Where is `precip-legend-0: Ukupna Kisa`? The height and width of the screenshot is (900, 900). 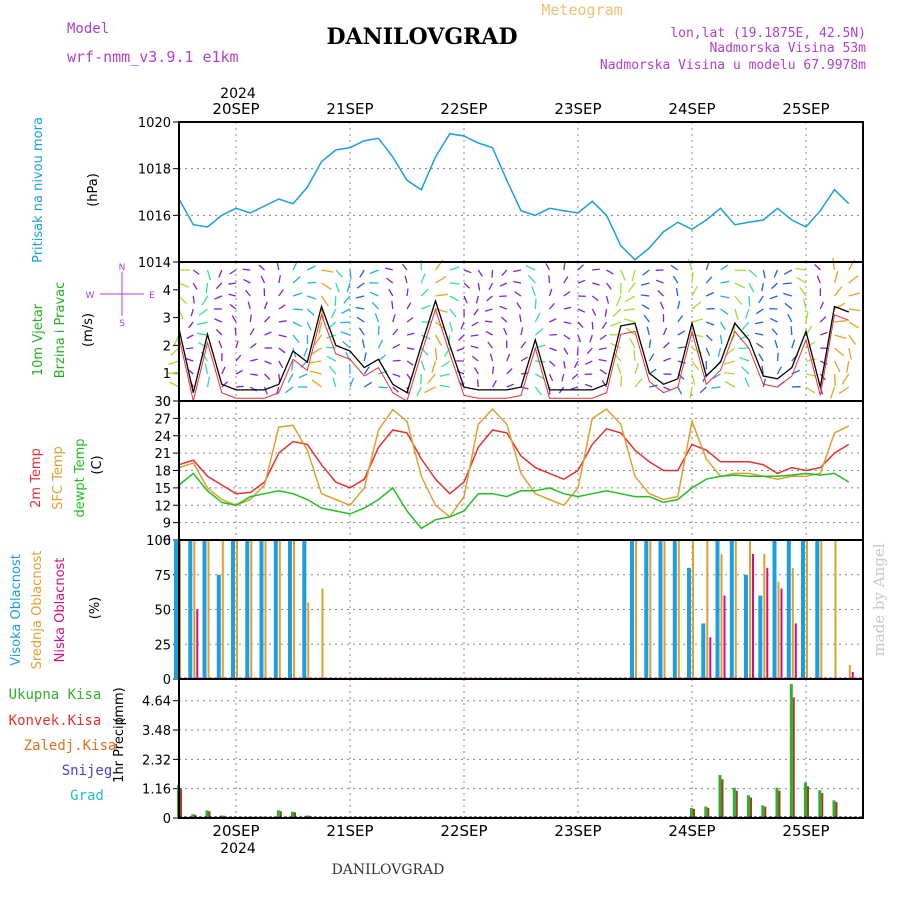
precip-legend-0: Ukupna Kisa is located at coordinates (55, 695).